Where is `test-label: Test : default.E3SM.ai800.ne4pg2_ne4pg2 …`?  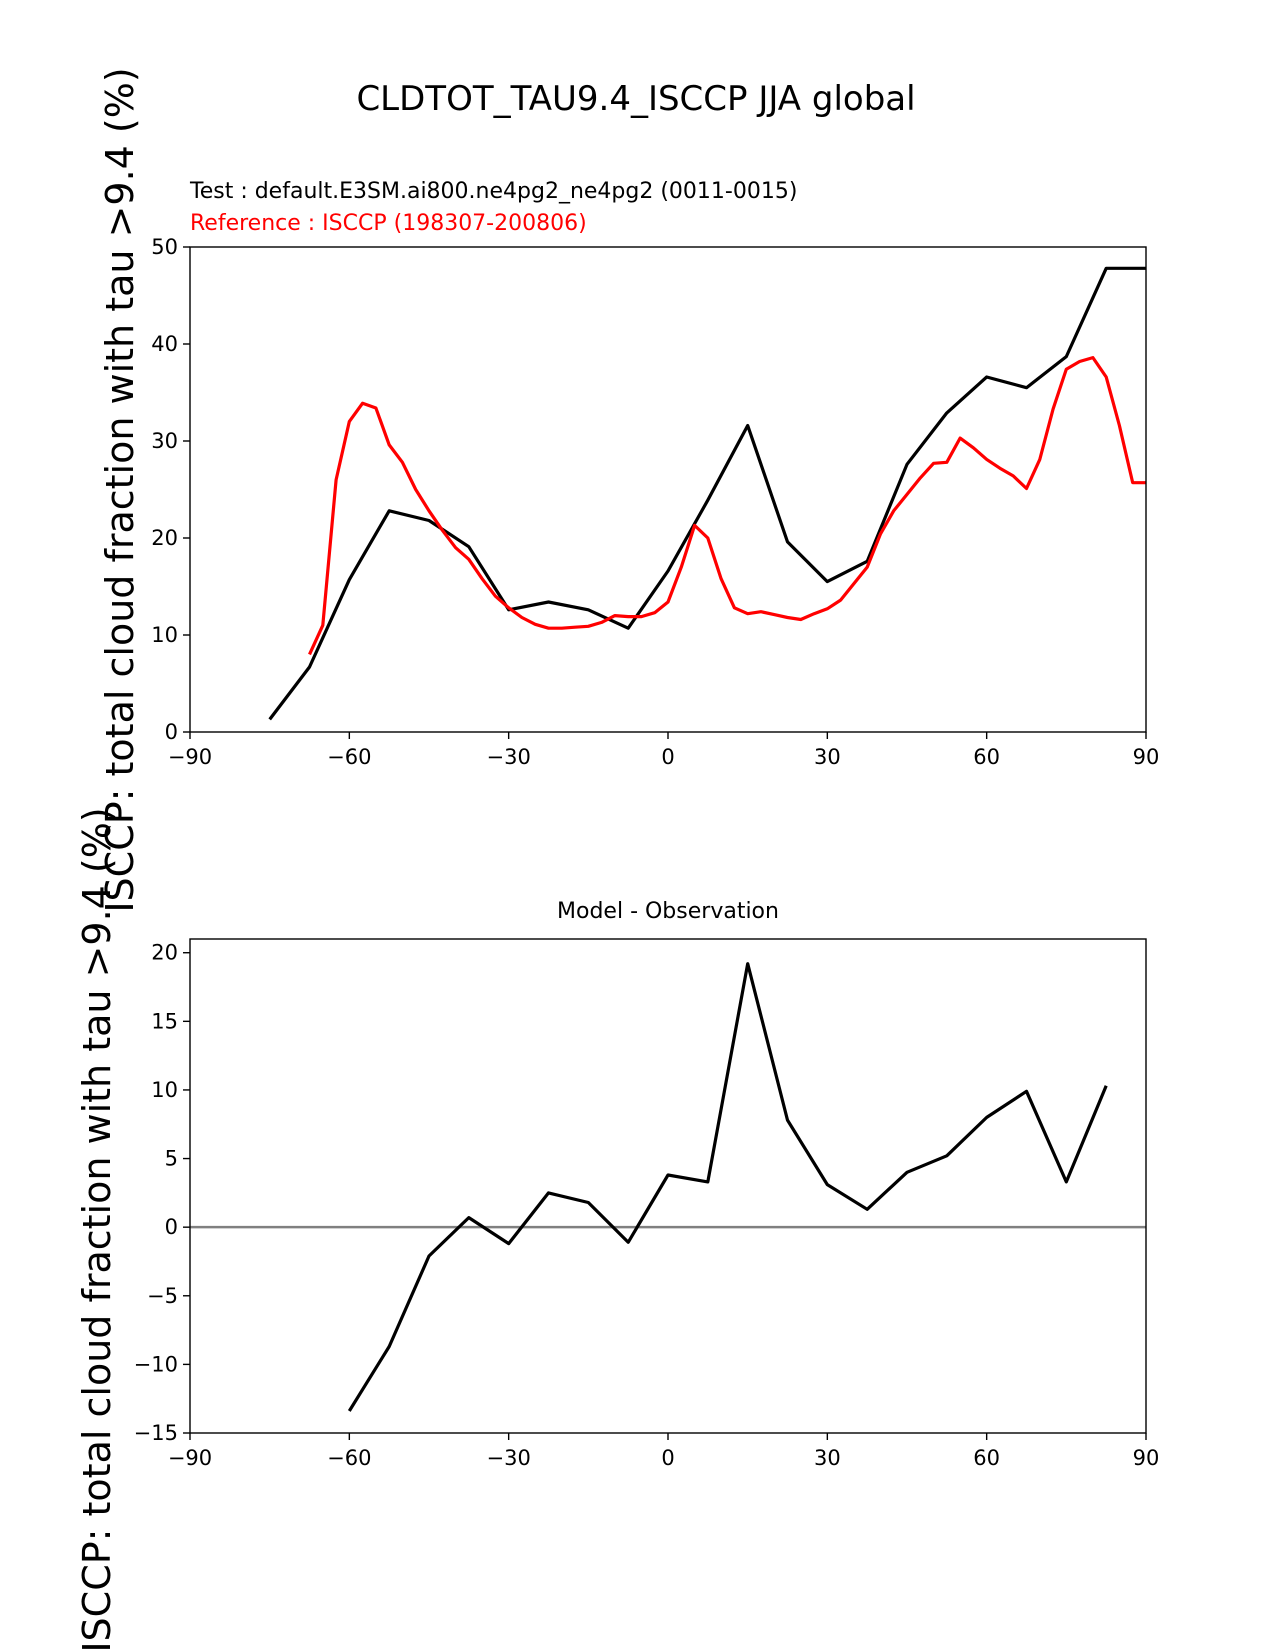
test-label: Test : default.E3SM.ai800.ne4pg2_ne4pg2 … is located at coordinates (493, 191).